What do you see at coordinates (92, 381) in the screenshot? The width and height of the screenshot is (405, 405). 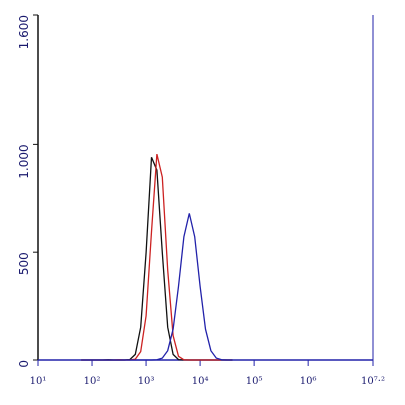 I see `x-tick-label: 10²` at bounding box center [92, 381].